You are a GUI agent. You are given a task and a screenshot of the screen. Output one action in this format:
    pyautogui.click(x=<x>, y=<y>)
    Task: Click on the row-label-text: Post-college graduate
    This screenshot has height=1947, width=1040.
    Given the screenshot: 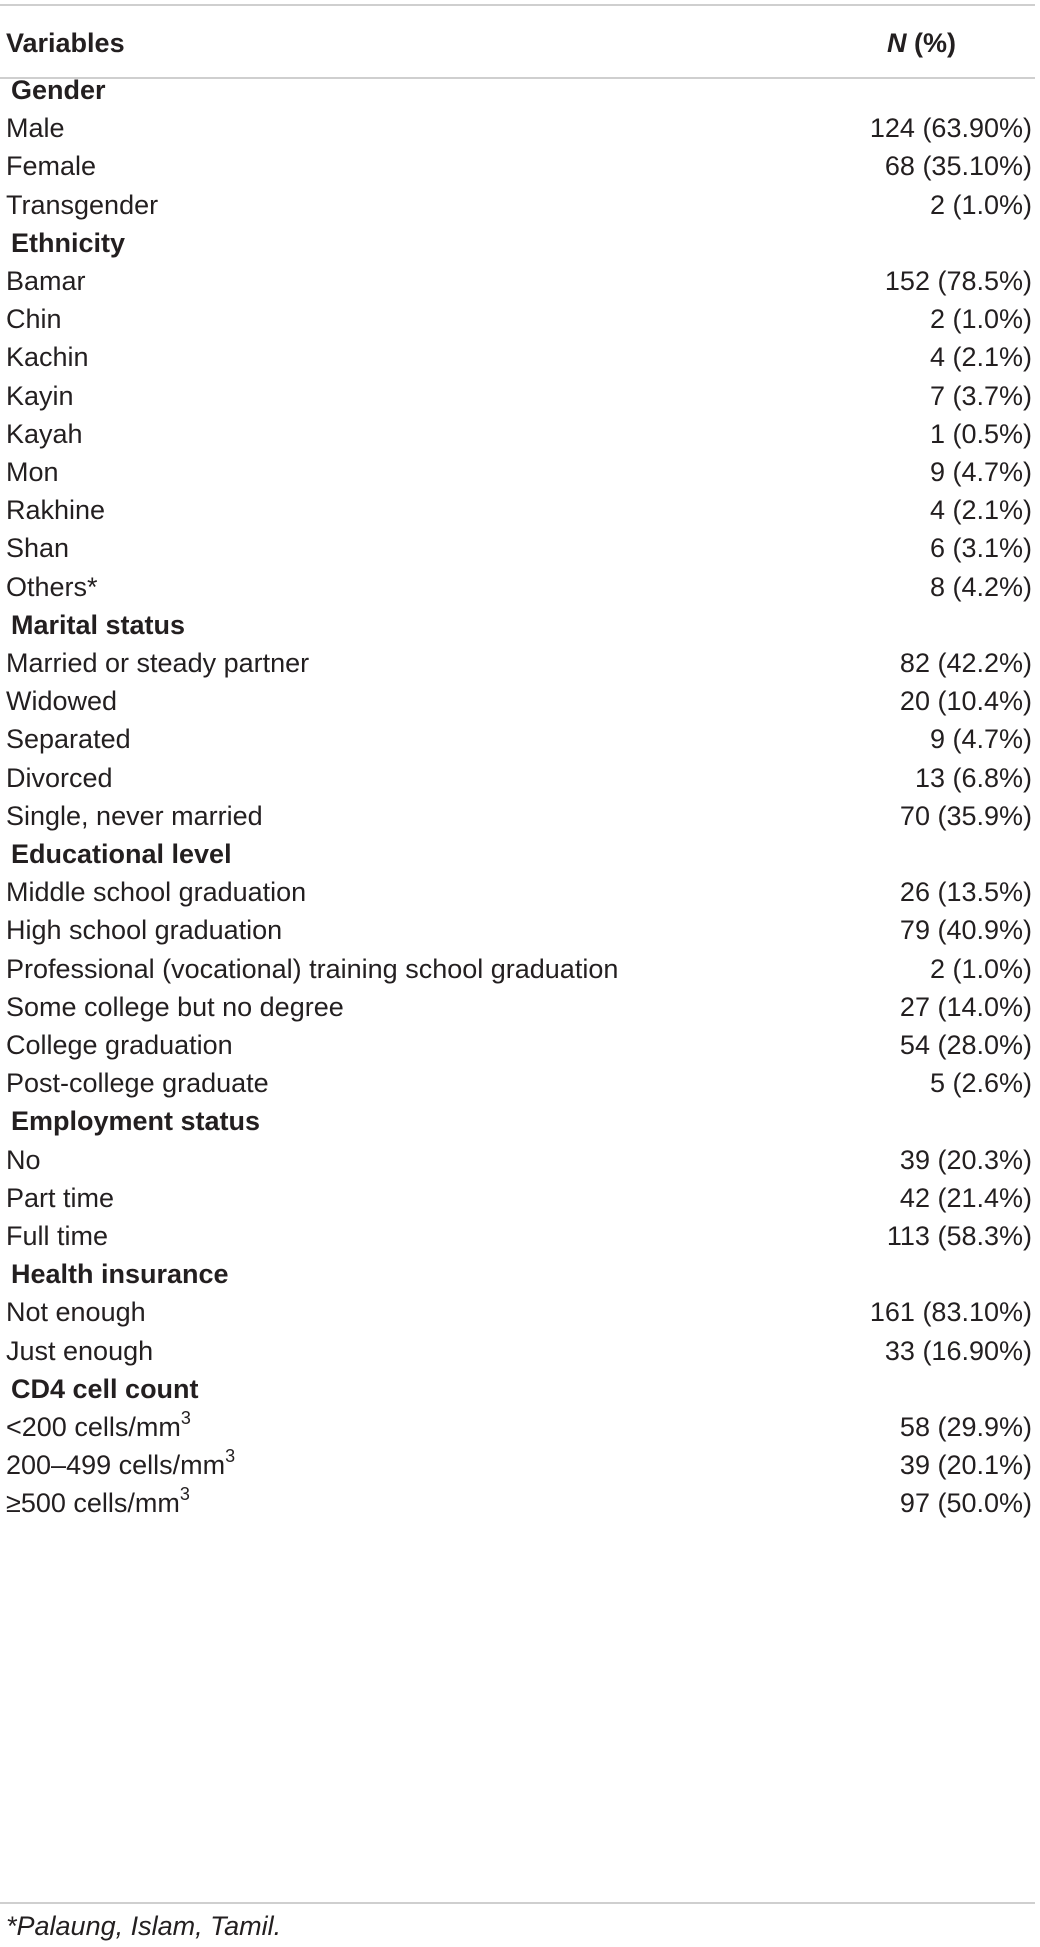 What is the action you would take?
    pyautogui.click(x=137, y=1083)
    